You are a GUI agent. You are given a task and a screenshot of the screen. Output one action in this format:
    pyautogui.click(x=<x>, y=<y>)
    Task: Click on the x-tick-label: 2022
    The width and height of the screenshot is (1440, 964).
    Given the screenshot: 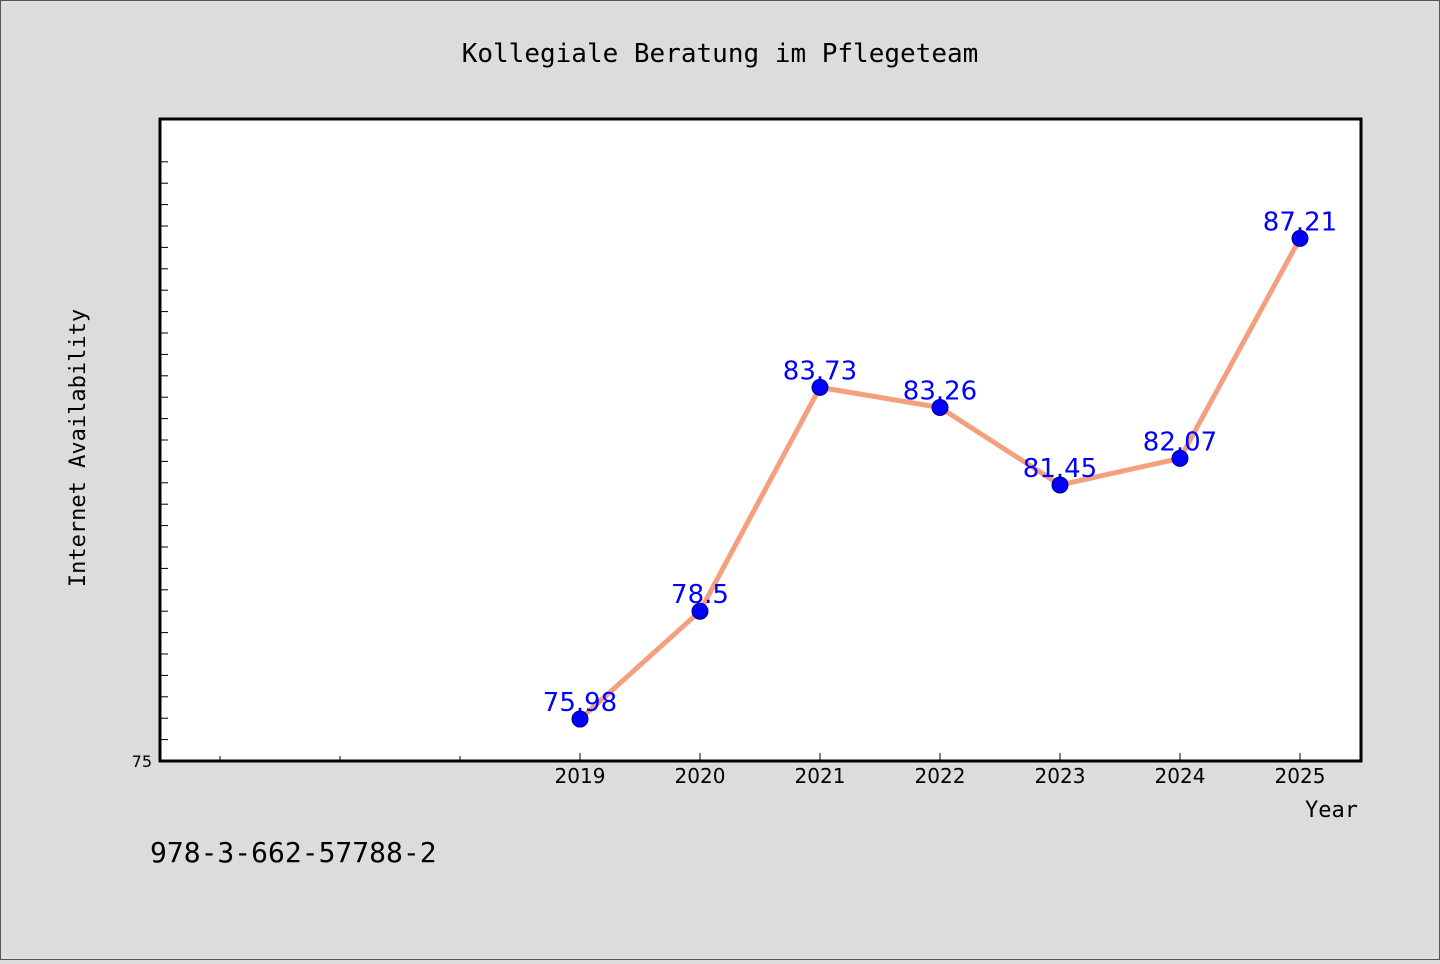 What is the action you would take?
    pyautogui.click(x=940, y=776)
    